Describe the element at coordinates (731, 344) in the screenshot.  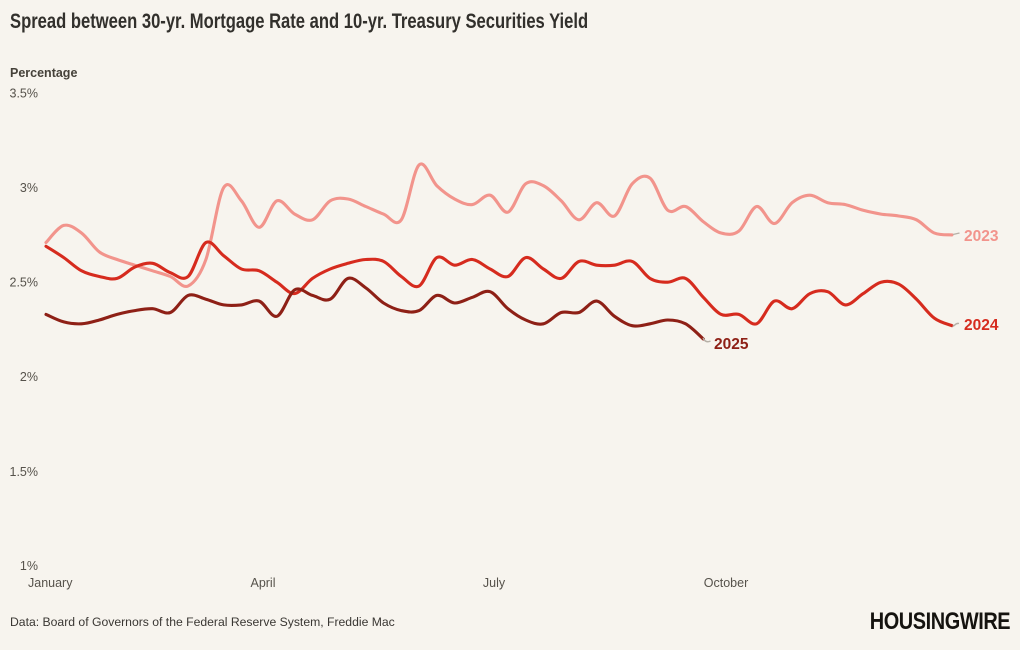
I see `series-label-2025: 2025` at that location.